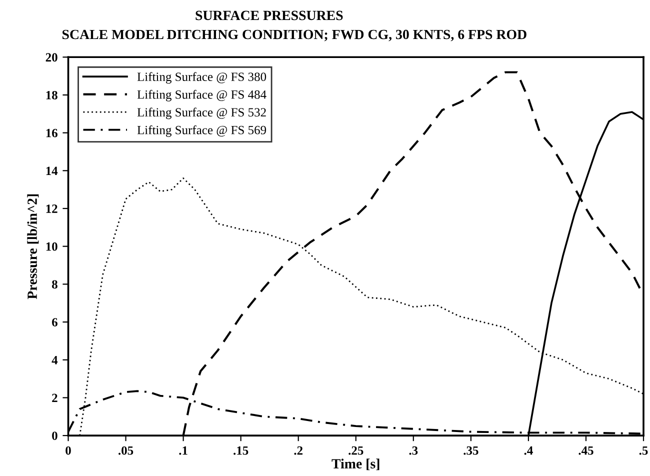 The image size is (650, 476). I want to click on y-tick-label: 0, so click(55, 436).